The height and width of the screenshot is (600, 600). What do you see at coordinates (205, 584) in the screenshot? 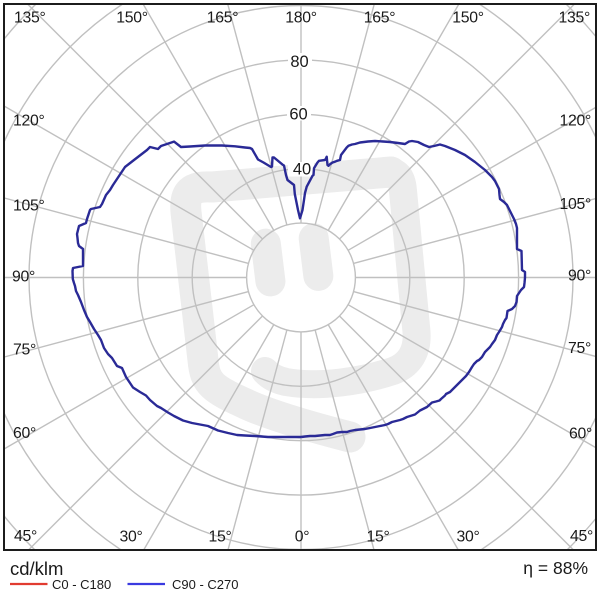
I see `svg-text: C90 - C270` at bounding box center [205, 584].